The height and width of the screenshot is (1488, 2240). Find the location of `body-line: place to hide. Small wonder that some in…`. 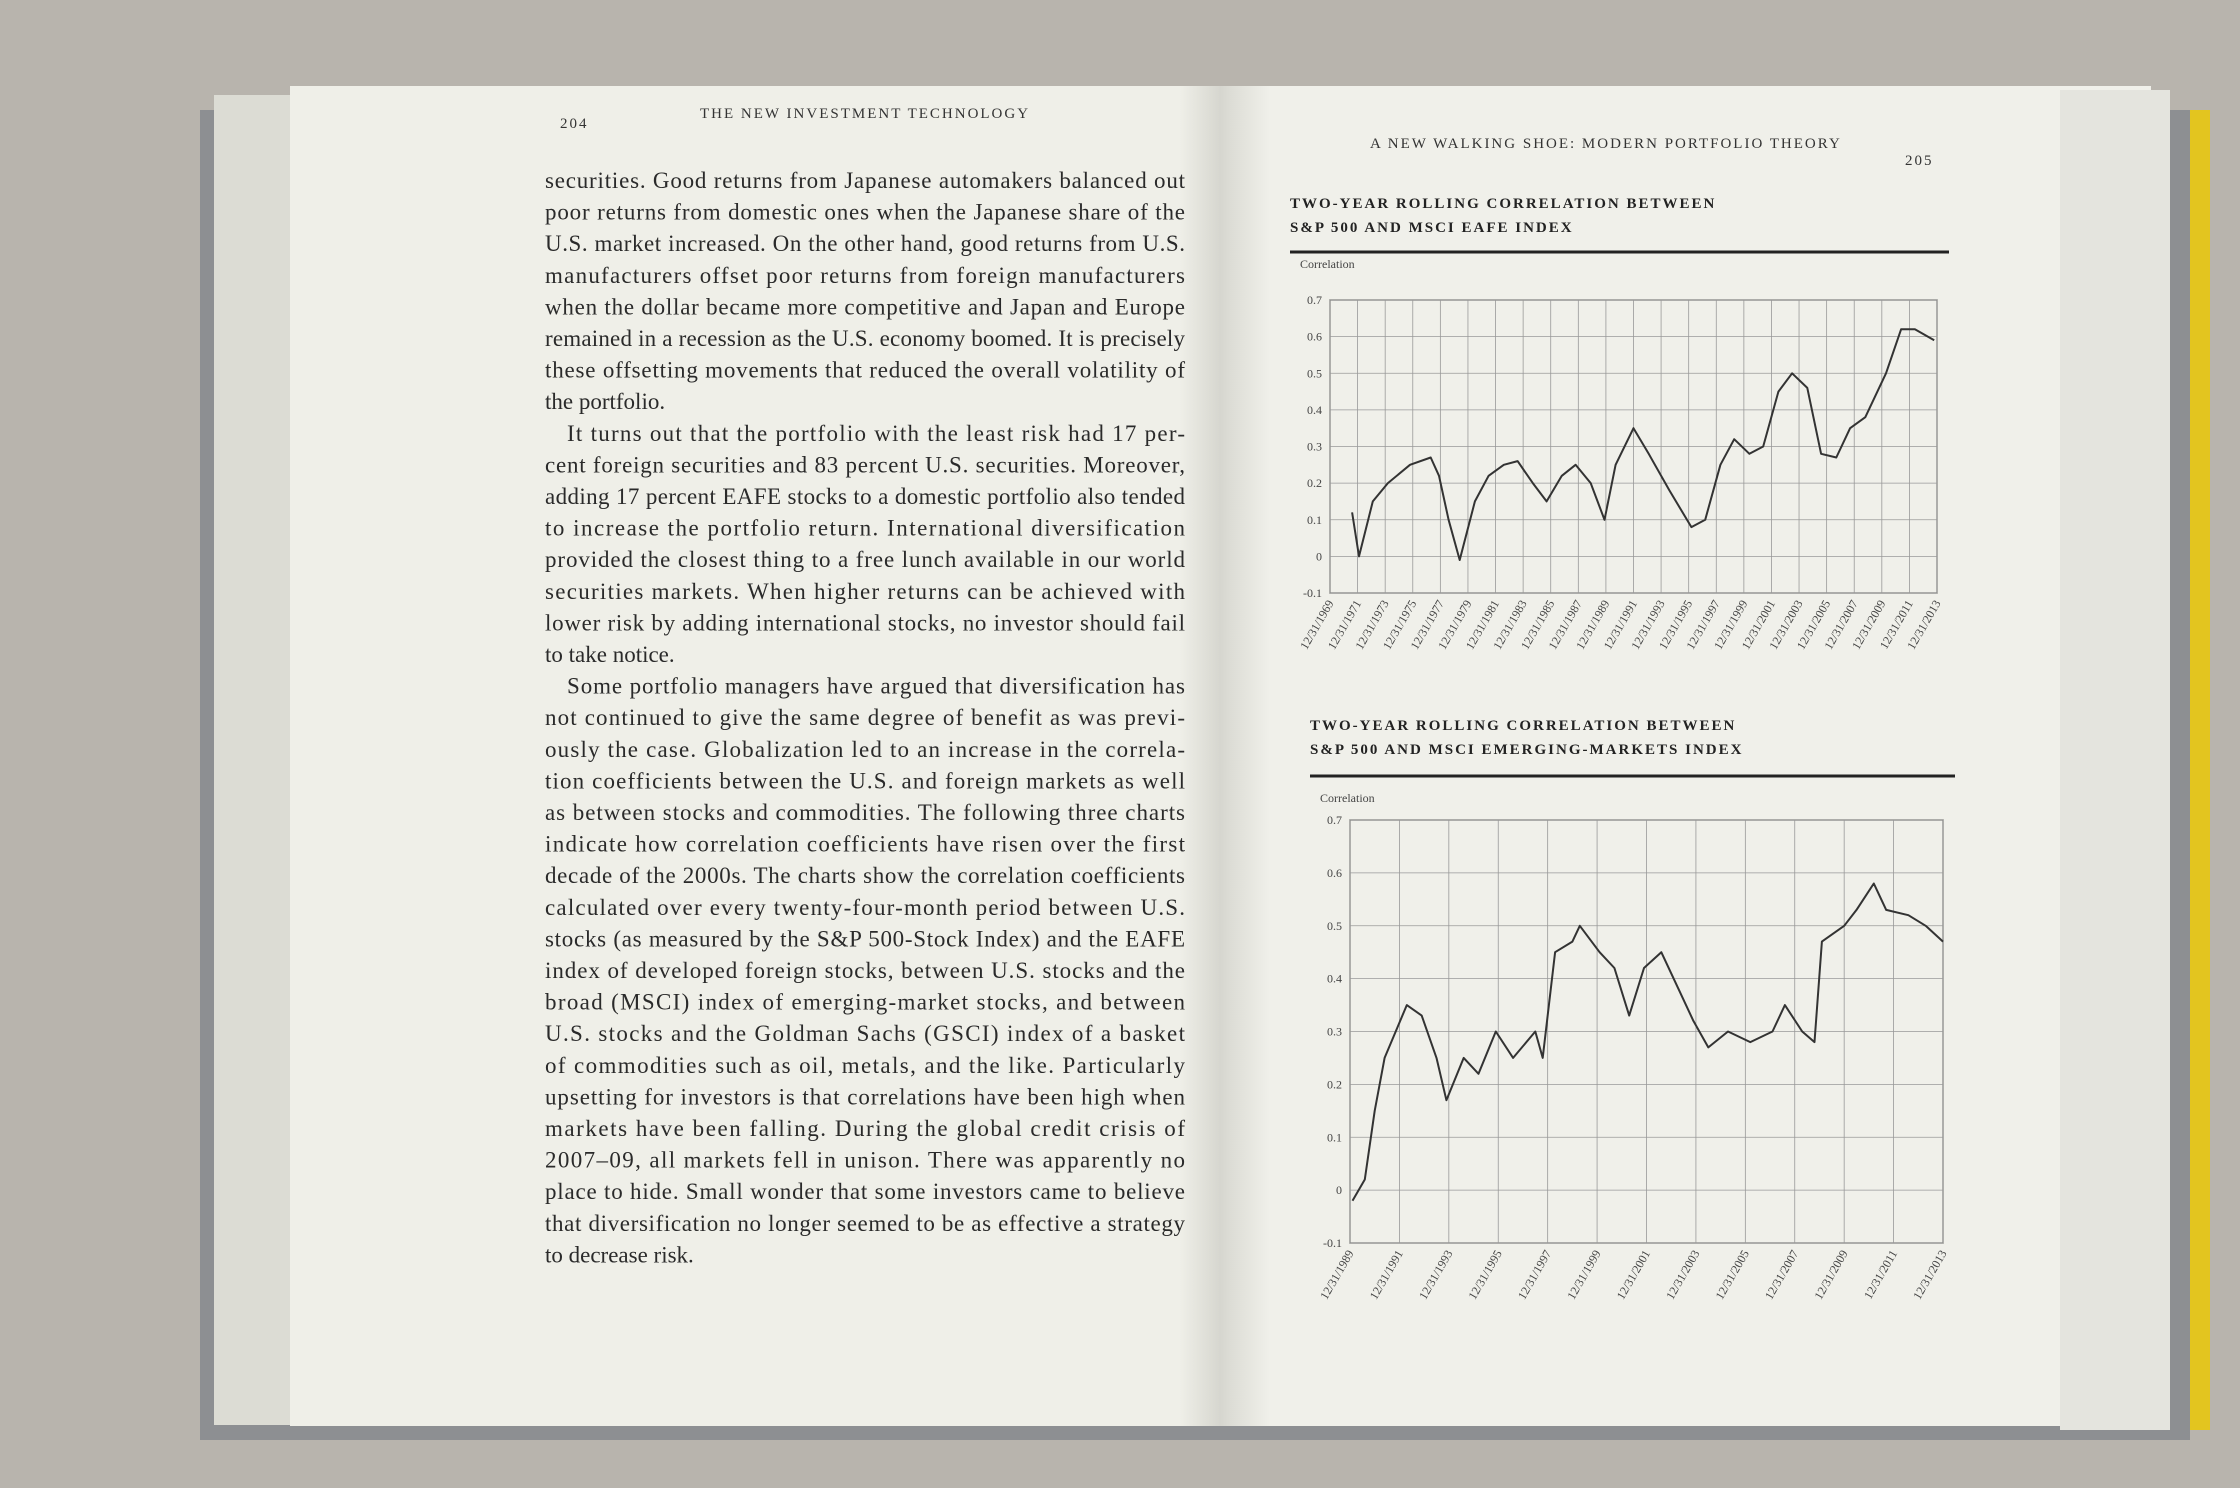

body-line: place to hide. Small wonder that some in… is located at coordinates (865, 1191).